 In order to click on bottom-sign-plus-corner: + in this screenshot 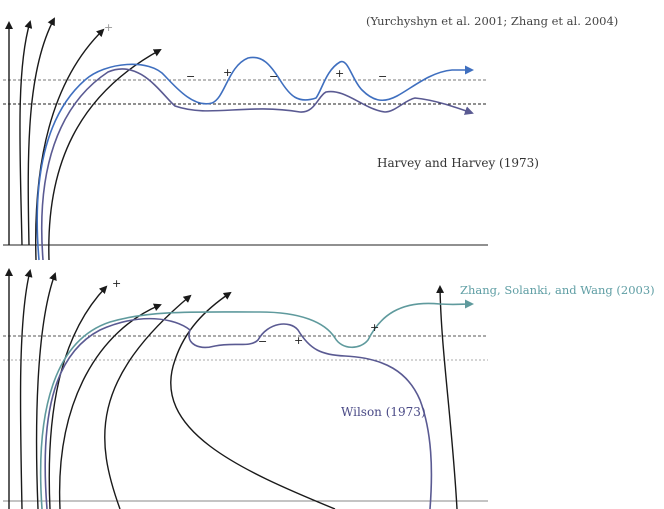, I will do `click(117, 283)`.